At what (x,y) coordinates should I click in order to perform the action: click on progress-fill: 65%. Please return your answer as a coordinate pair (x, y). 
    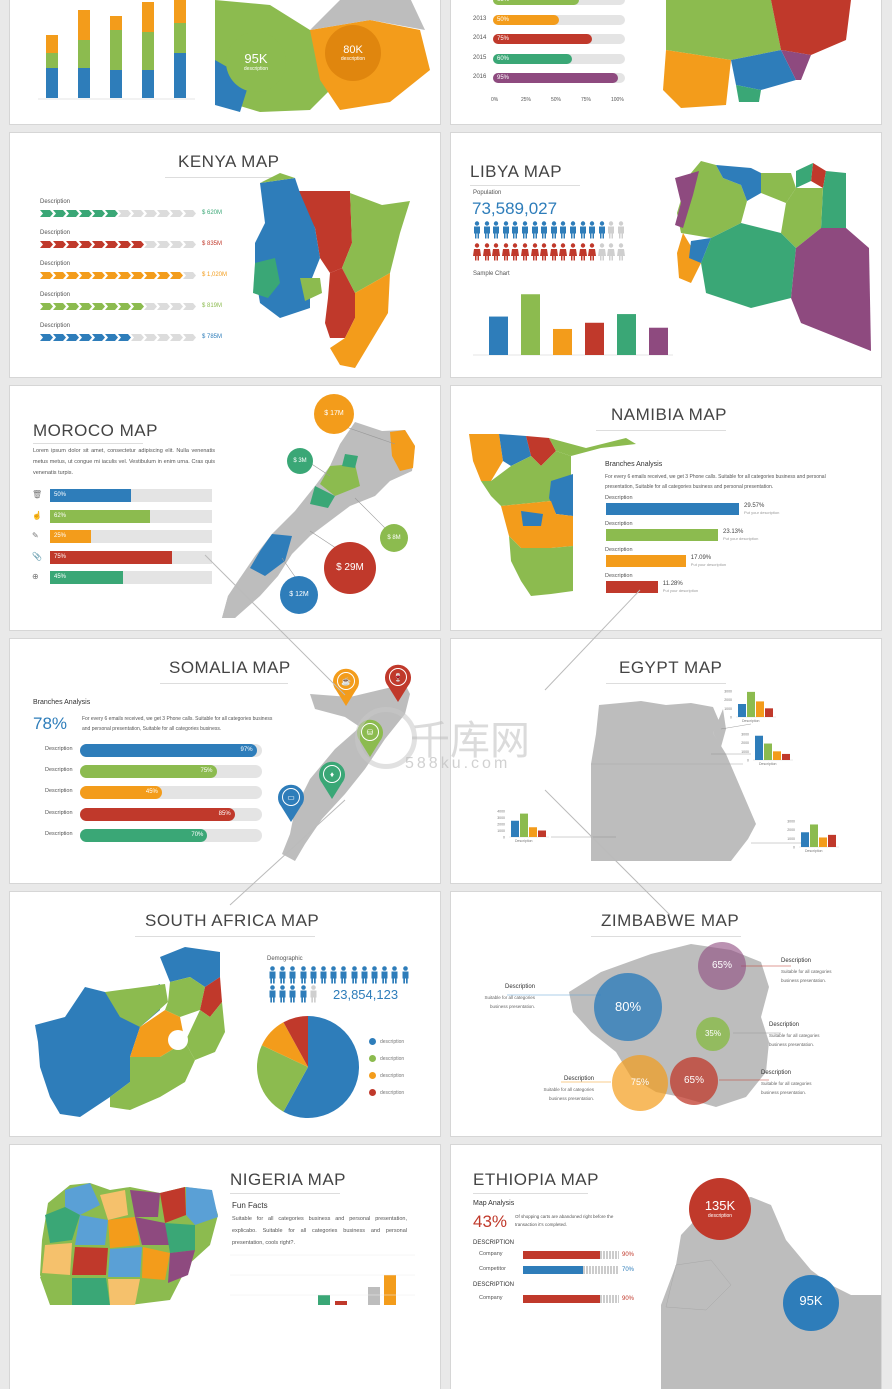
    Looking at the image, I should click on (536, 2).